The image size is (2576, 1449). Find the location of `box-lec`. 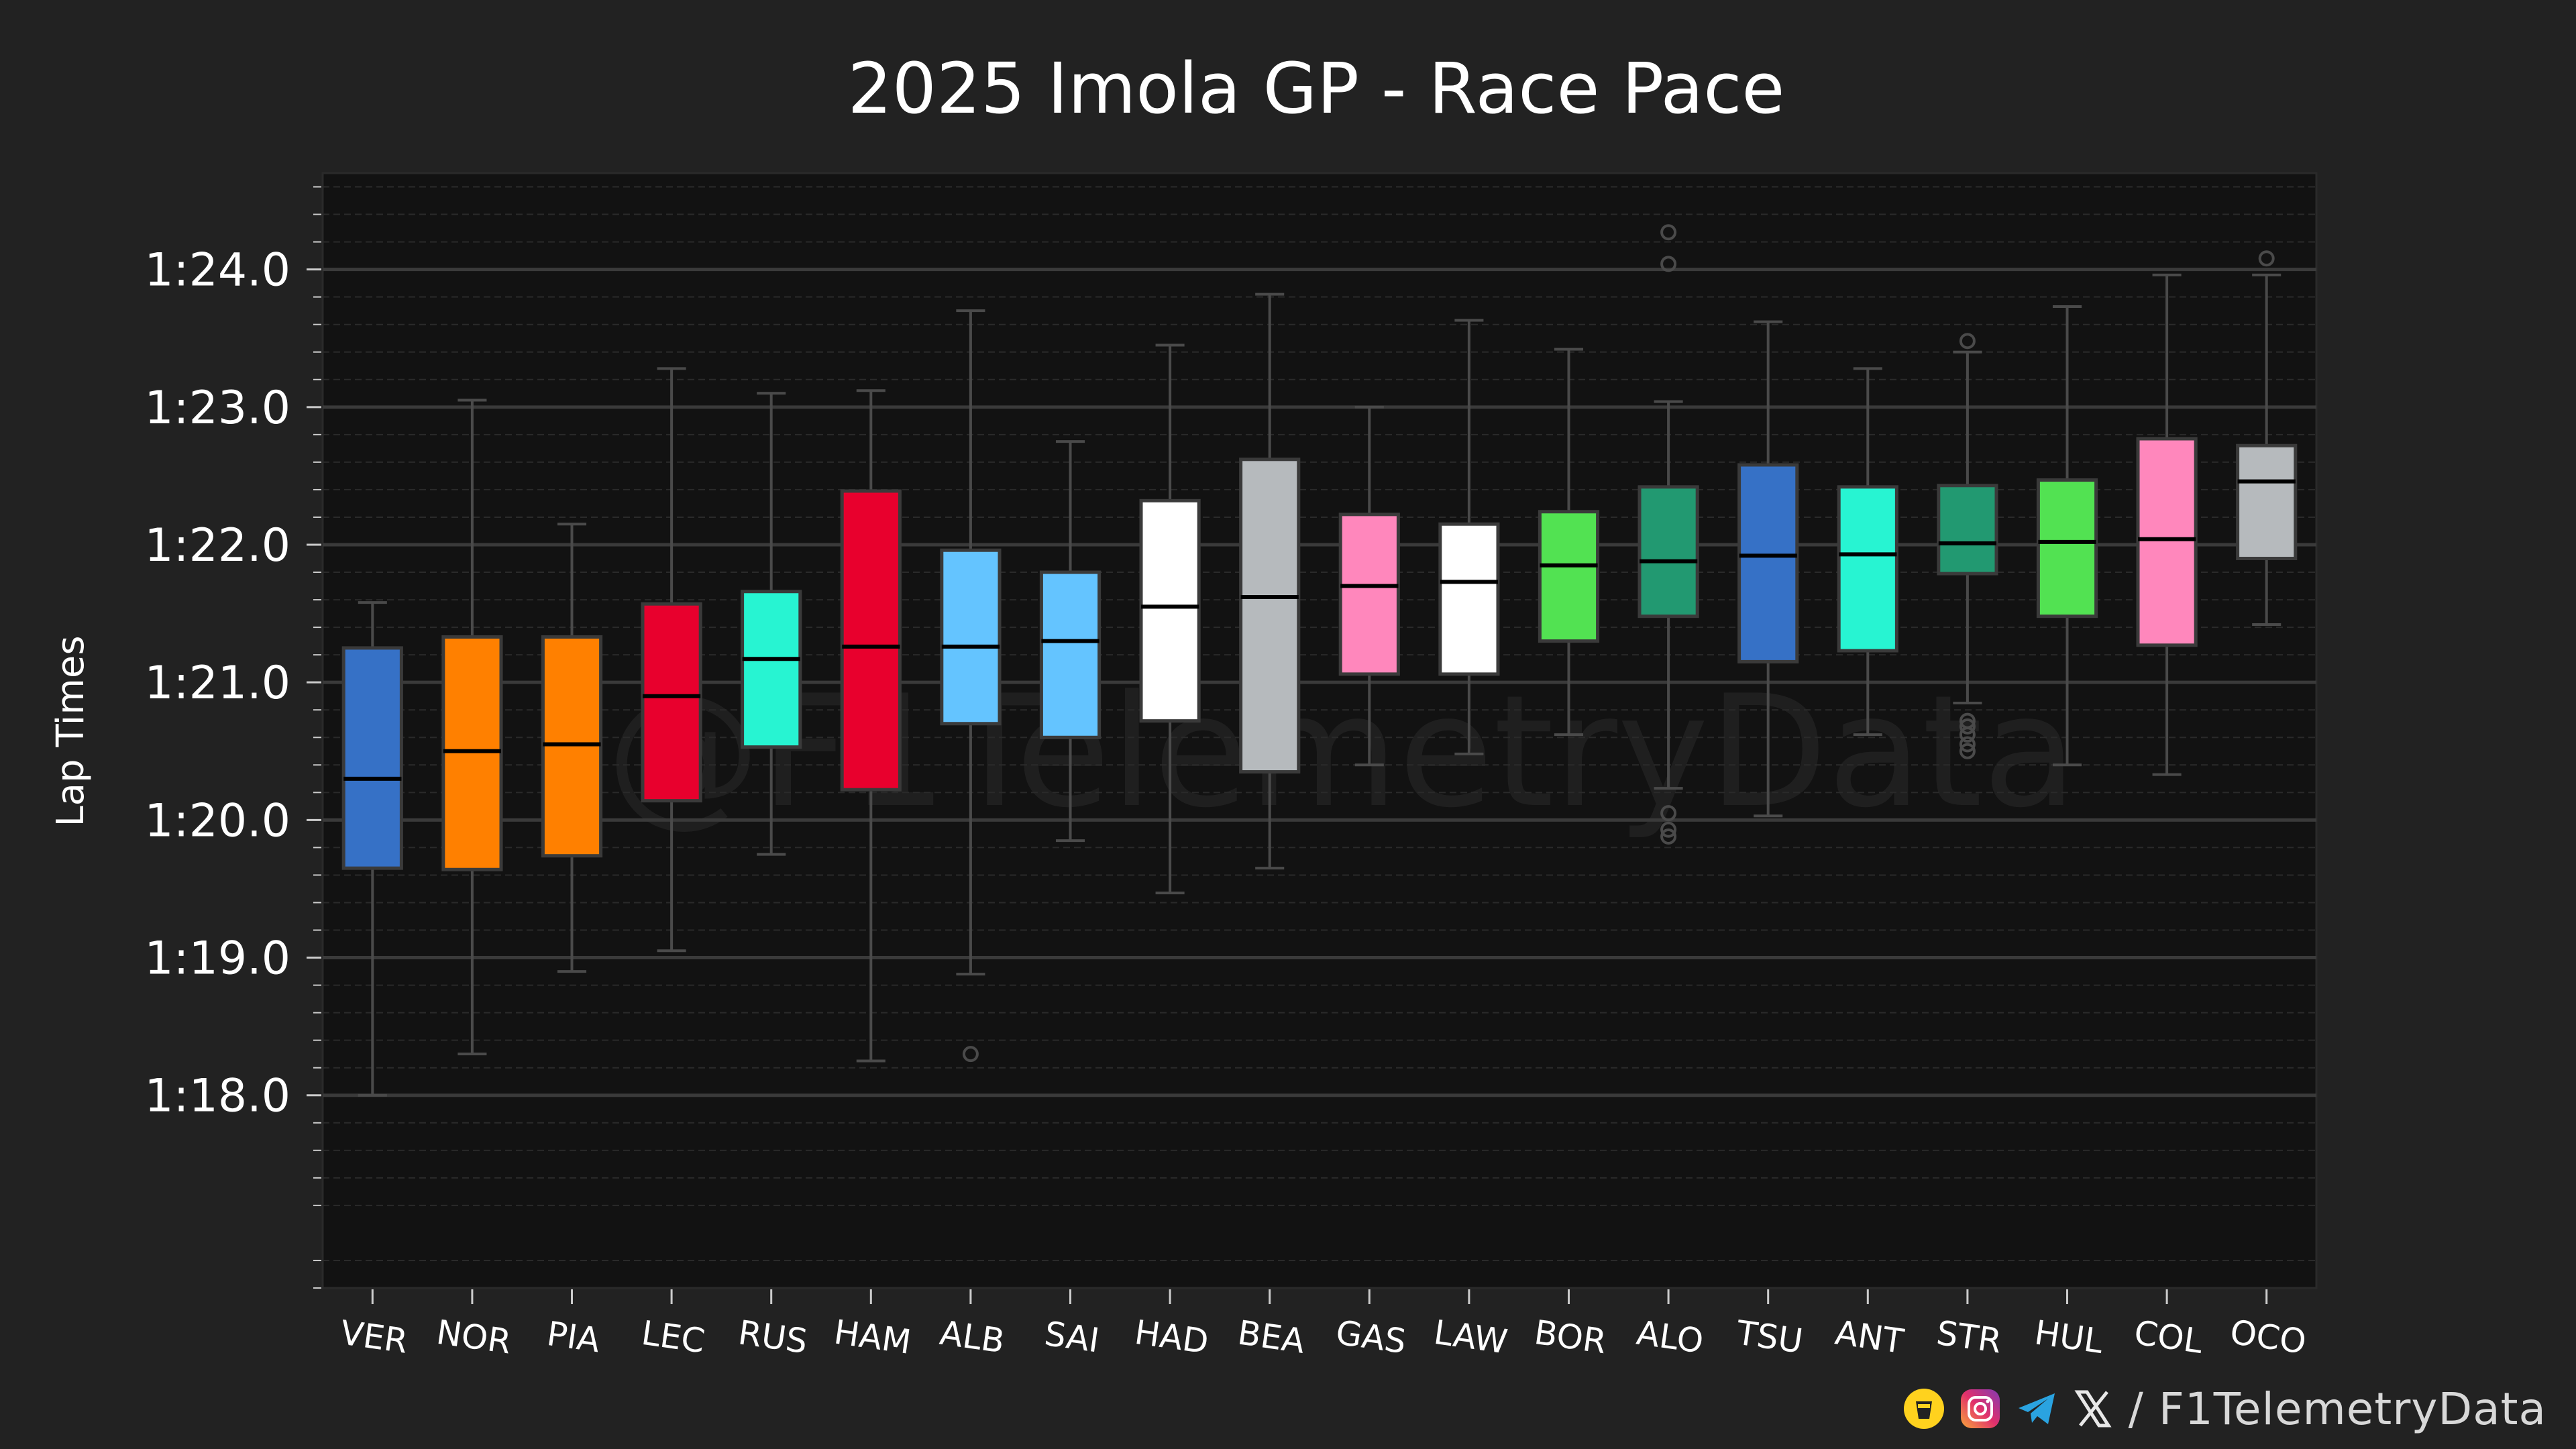

box-lec is located at coordinates (671, 660).